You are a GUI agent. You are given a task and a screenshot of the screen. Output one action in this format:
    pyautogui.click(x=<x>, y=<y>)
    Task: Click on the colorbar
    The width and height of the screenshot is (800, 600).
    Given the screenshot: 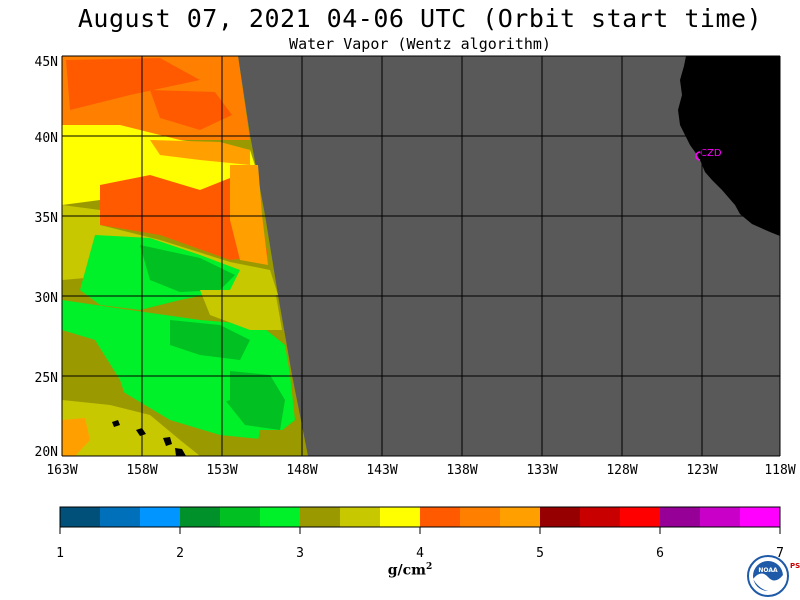 What is the action you would take?
    pyautogui.click(x=420, y=517)
    